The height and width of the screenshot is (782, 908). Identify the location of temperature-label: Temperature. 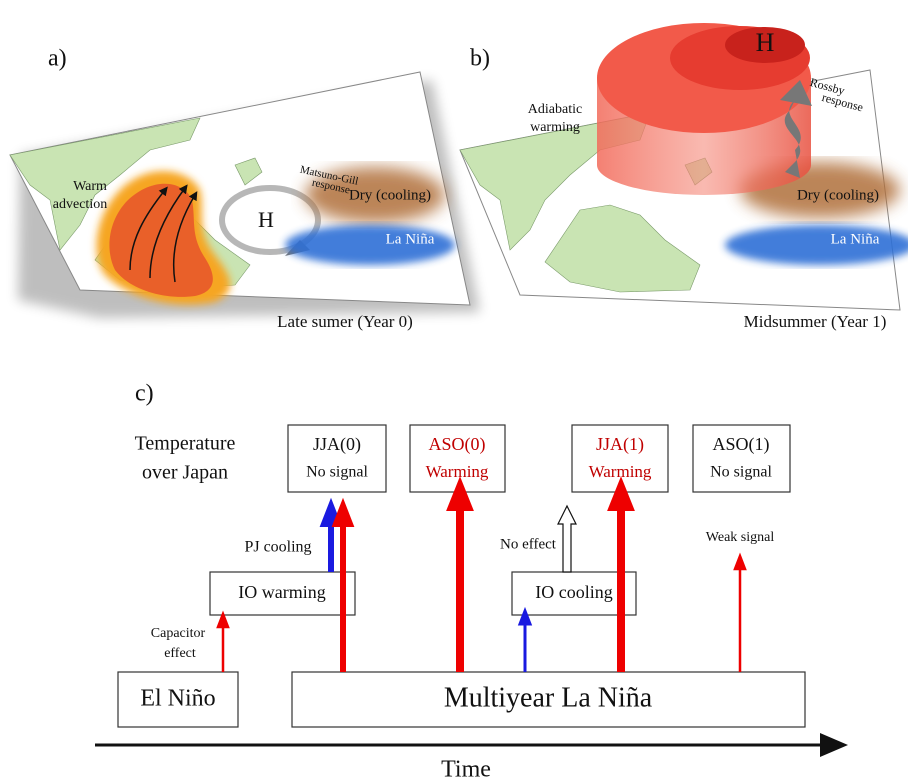
(185, 444).